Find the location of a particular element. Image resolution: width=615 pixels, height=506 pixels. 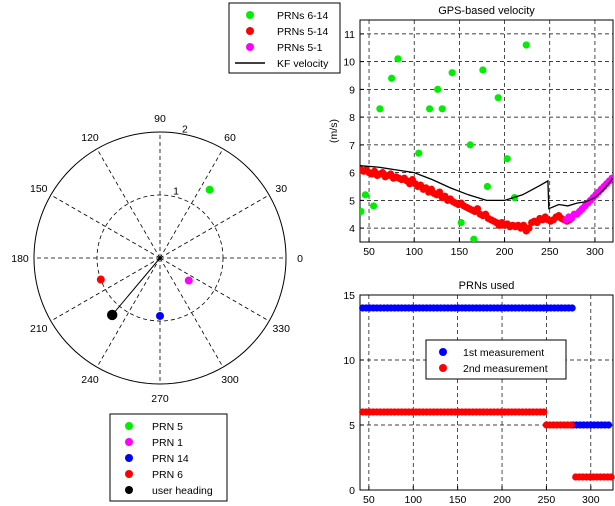

polar-angle-label: 90 is located at coordinates (160, 119).